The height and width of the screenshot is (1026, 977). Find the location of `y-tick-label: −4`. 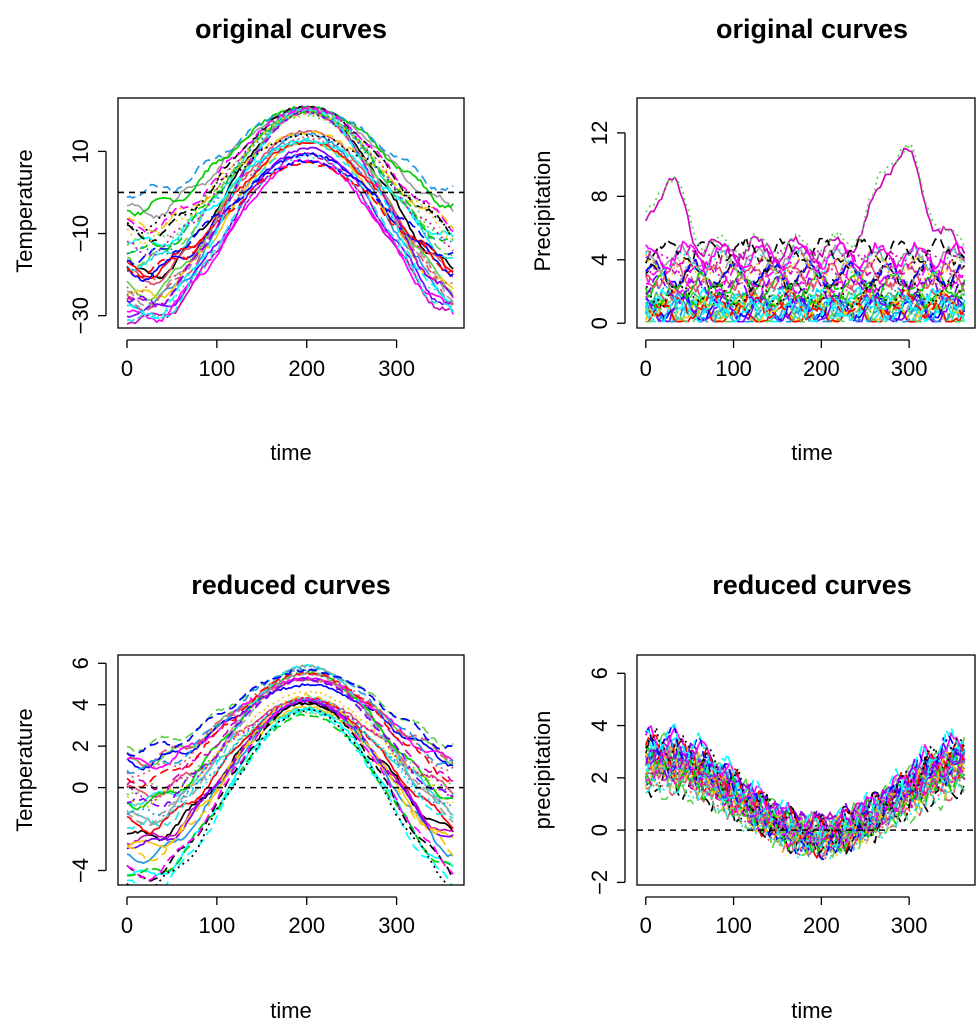

y-tick-label: −4 is located at coordinates (80, 870).